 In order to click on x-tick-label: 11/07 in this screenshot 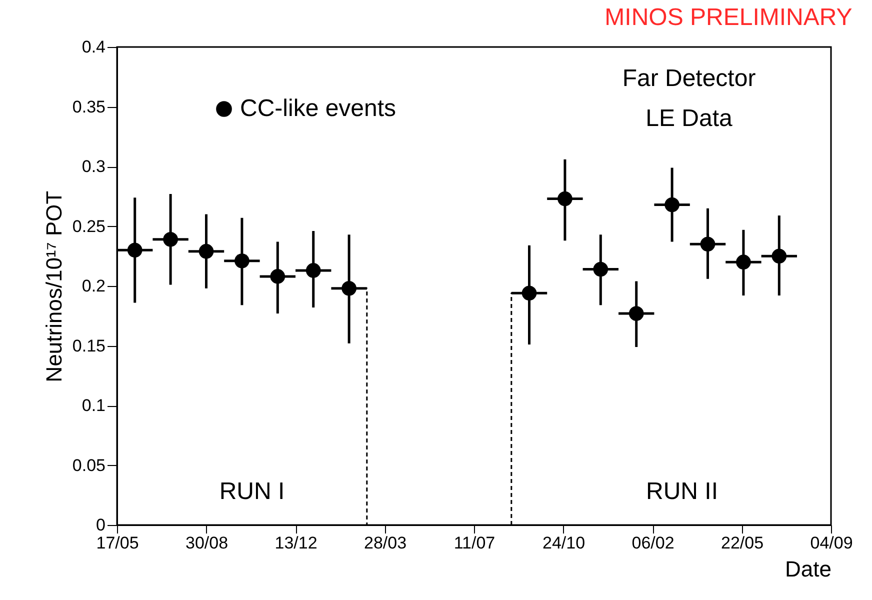, I will do `click(475, 543)`.